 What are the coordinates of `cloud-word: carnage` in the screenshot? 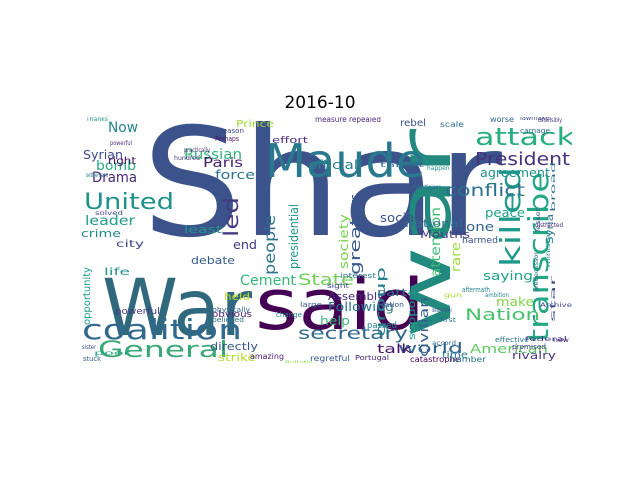 It's located at (535, 131).